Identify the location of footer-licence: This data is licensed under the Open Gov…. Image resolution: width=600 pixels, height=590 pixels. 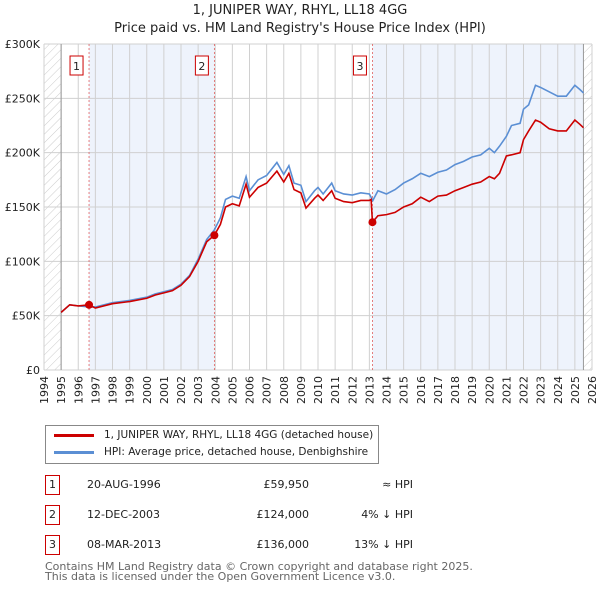
(220, 576).